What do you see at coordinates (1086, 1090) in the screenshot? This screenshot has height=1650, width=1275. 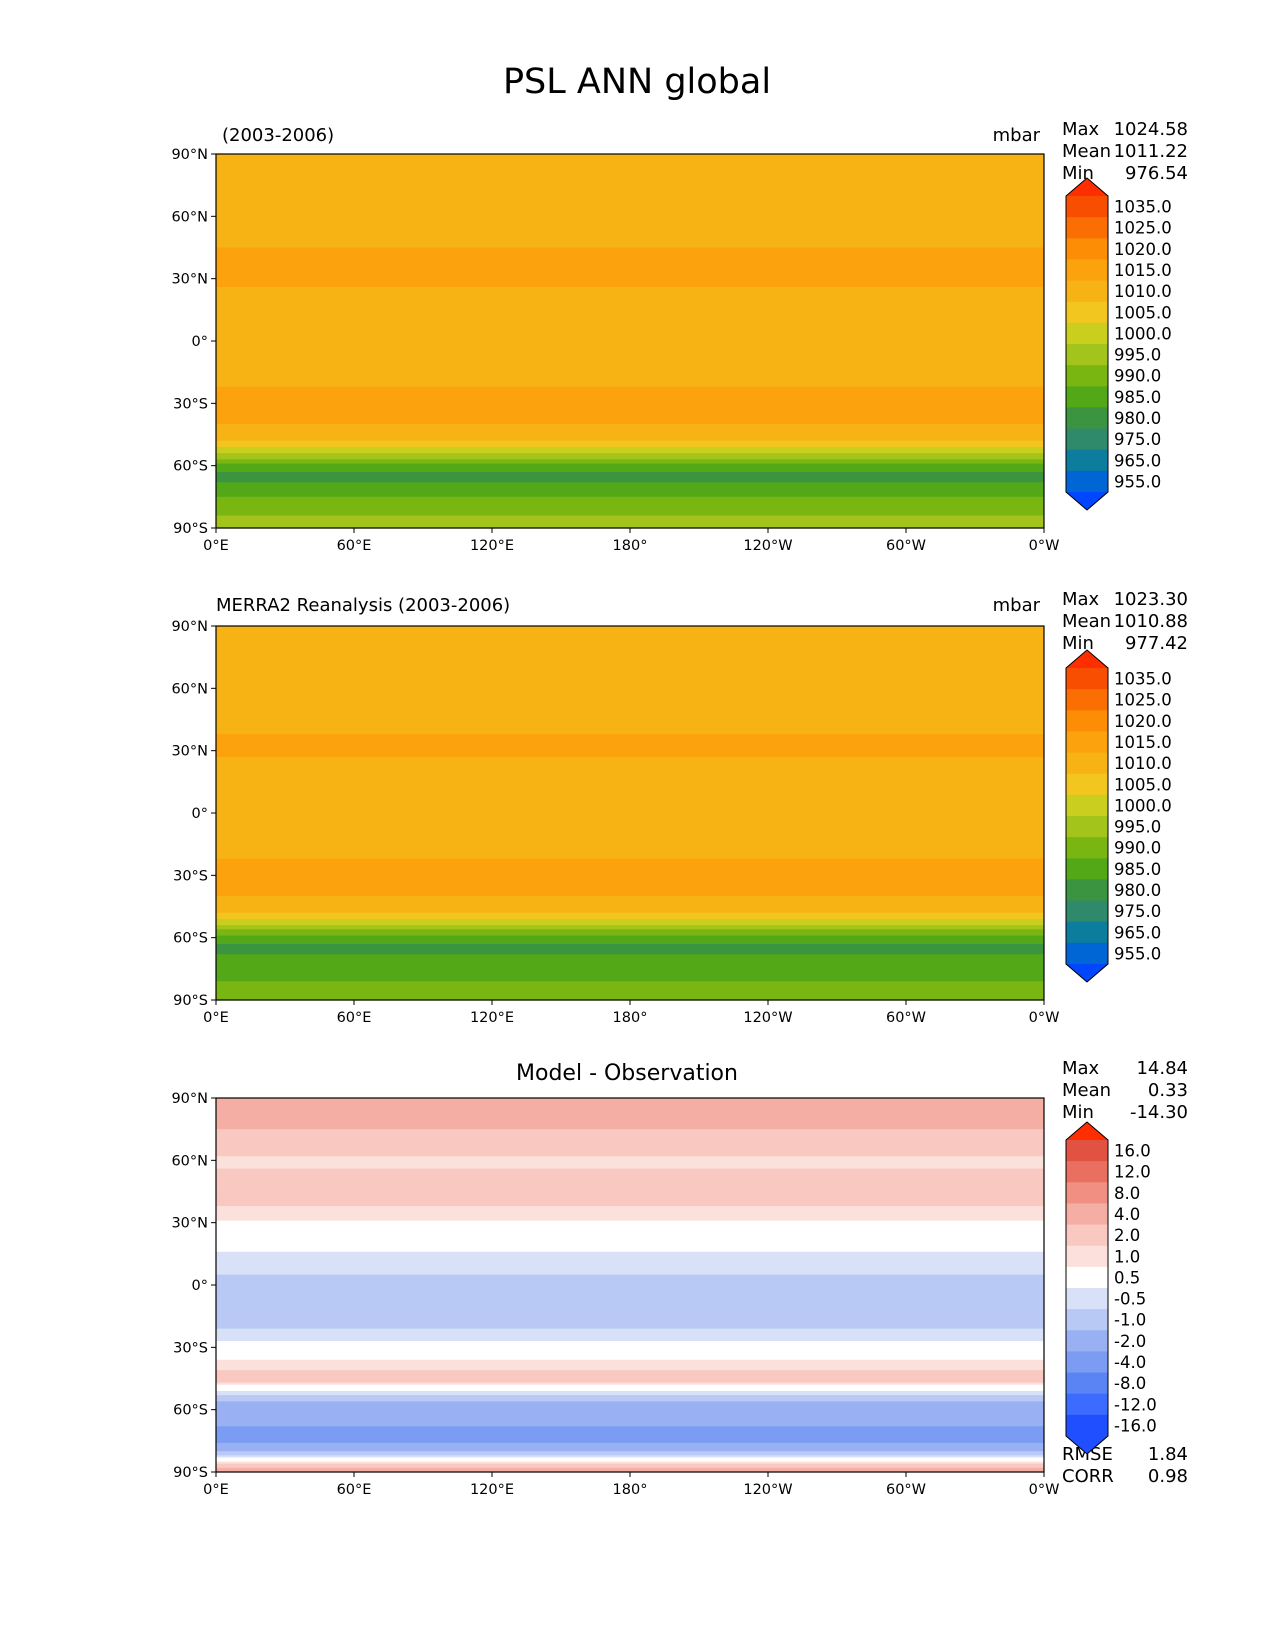 I see `stat-mean-label: Mean` at bounding box center [1086, 1090].